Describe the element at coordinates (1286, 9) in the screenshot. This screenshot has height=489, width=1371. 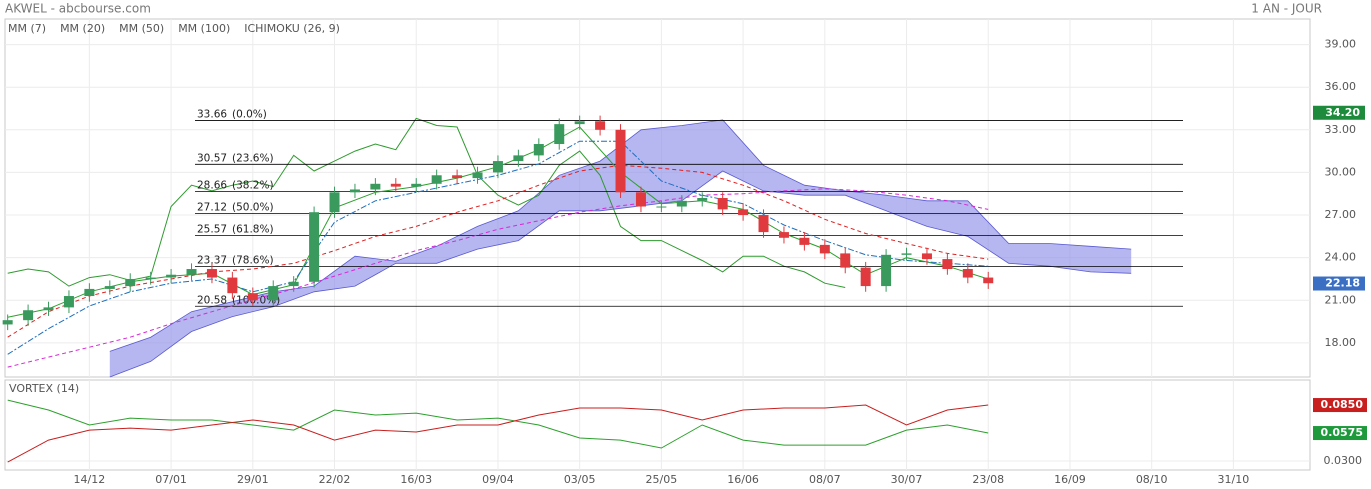
I see `period: 1 AN - JOUR` at that location.